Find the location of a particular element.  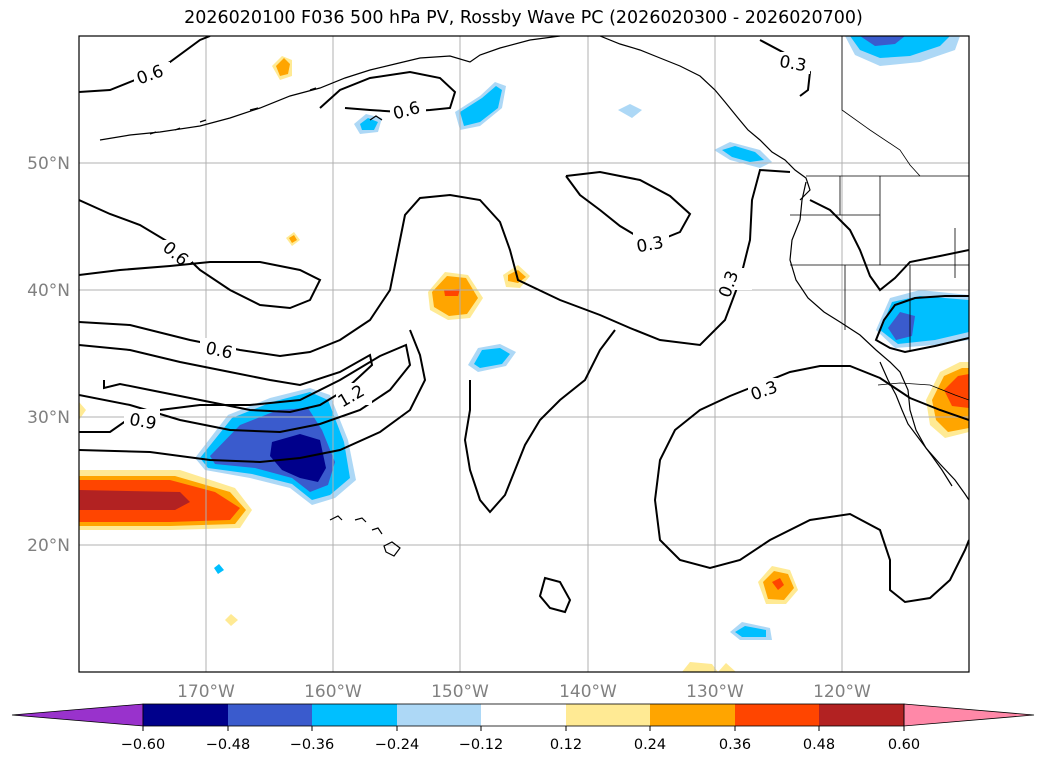

contour-label-0.3-a: 0.3 is located at coordinates (650, 245).